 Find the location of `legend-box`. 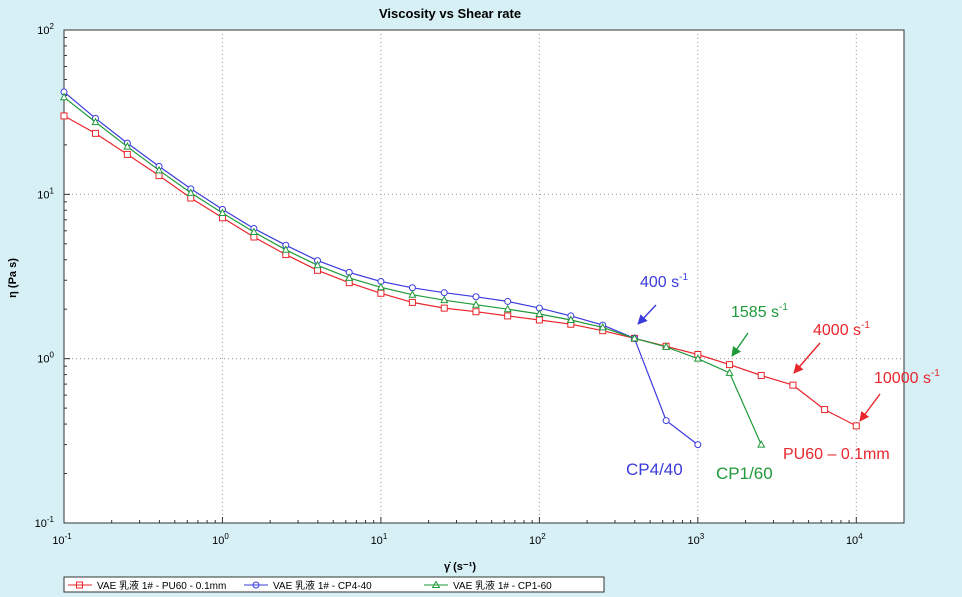

legend-box is located at coordinates (334, 584).